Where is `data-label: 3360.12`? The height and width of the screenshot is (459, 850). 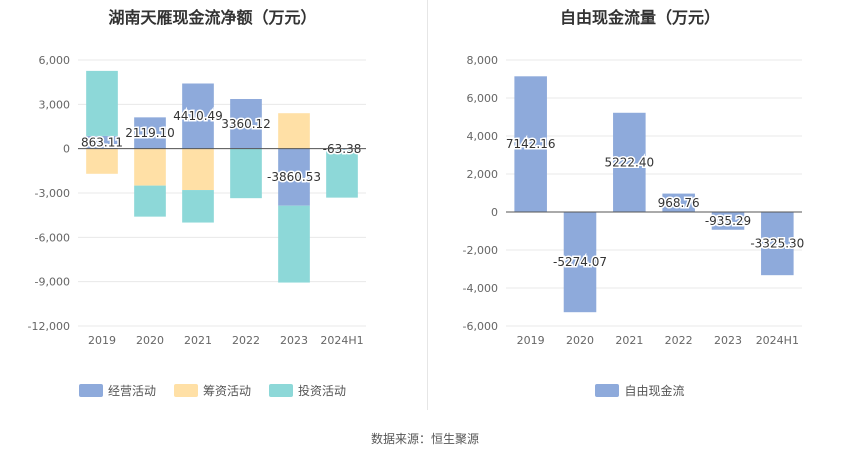 data-label: 3360.12 is located at coordinates (246, 124).